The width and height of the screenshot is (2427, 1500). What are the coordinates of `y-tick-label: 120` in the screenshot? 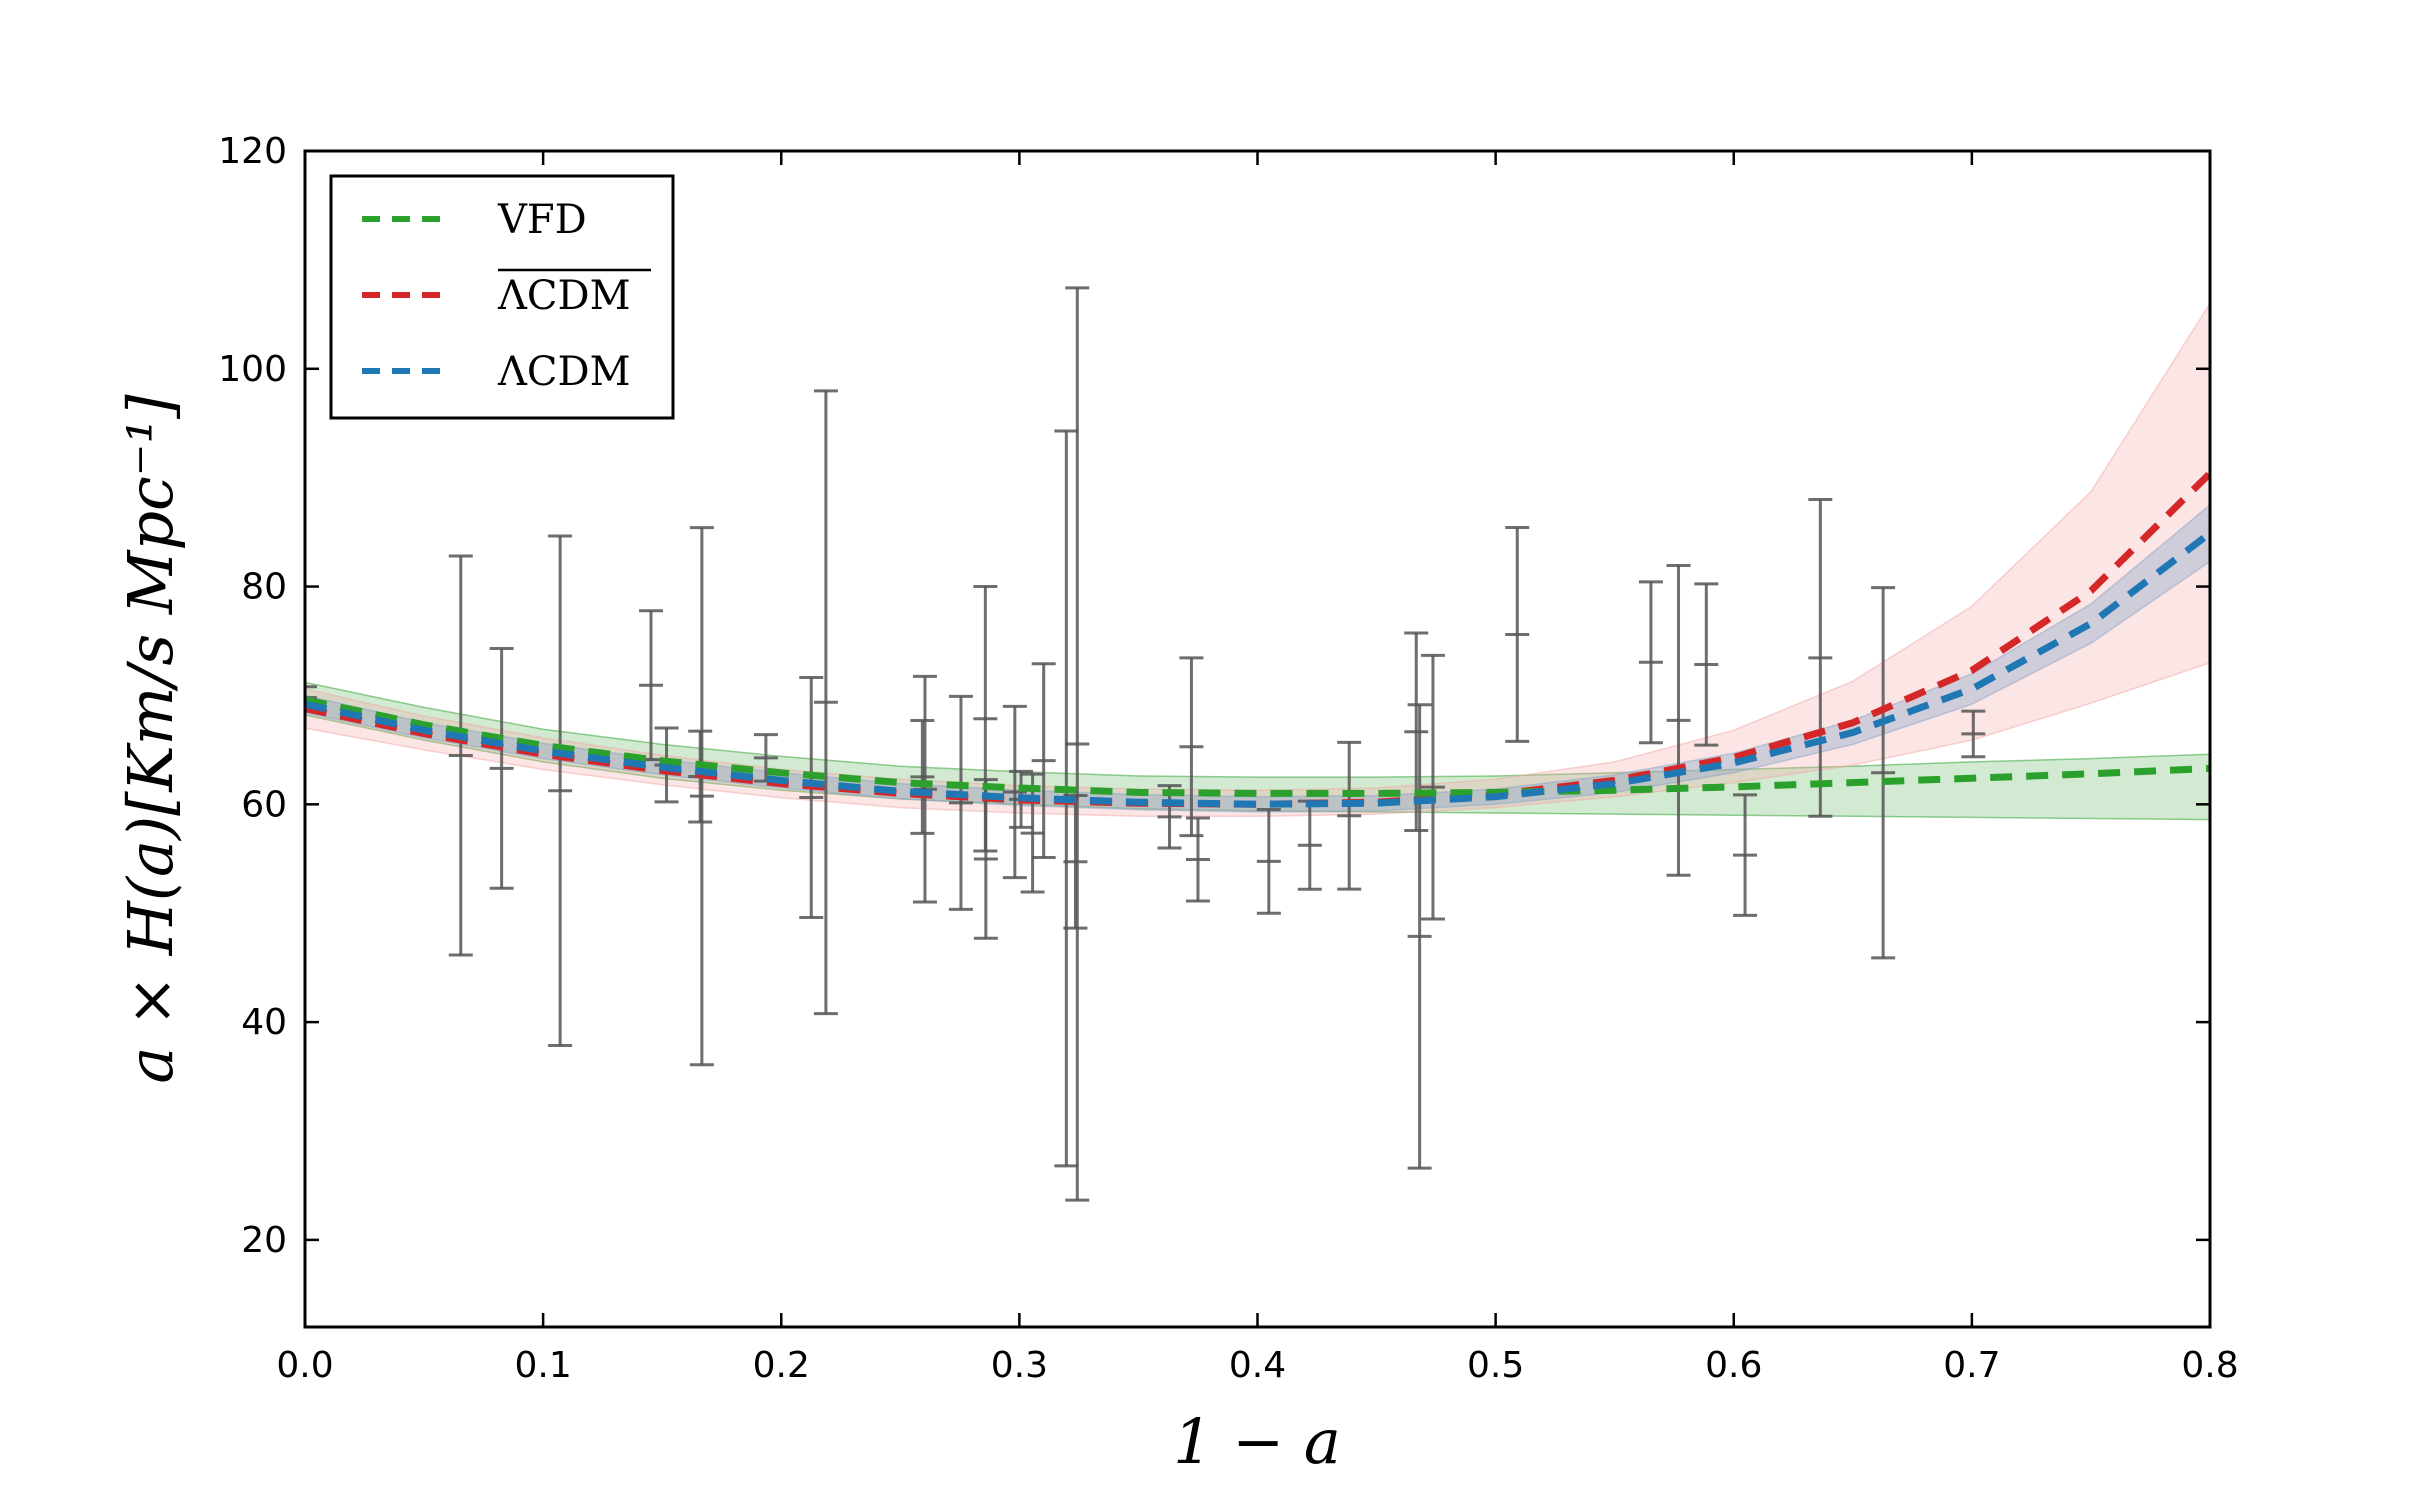 It's located at (252, 151).